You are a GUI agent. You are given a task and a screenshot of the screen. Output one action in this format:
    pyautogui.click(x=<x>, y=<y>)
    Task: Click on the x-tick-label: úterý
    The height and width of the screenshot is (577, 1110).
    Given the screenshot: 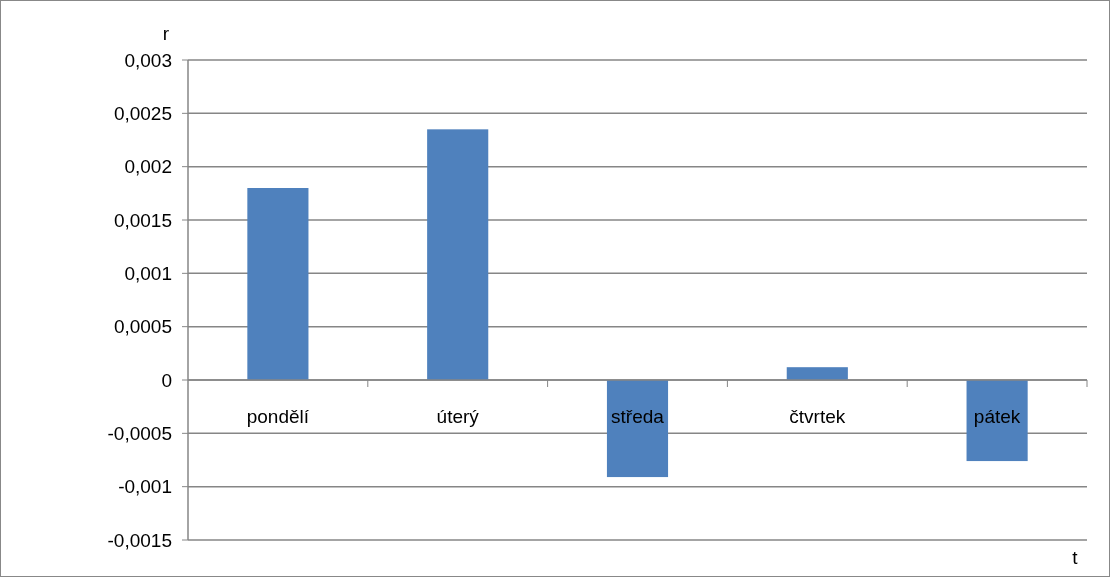 What is the action you would take?
    pyautogui.click(x=458, y=416)
    